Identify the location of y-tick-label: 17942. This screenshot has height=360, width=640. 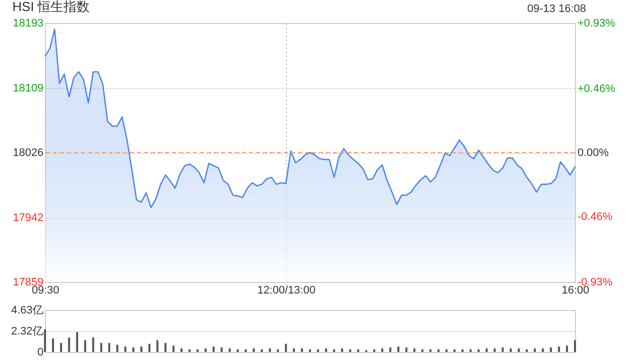
(28, 218).